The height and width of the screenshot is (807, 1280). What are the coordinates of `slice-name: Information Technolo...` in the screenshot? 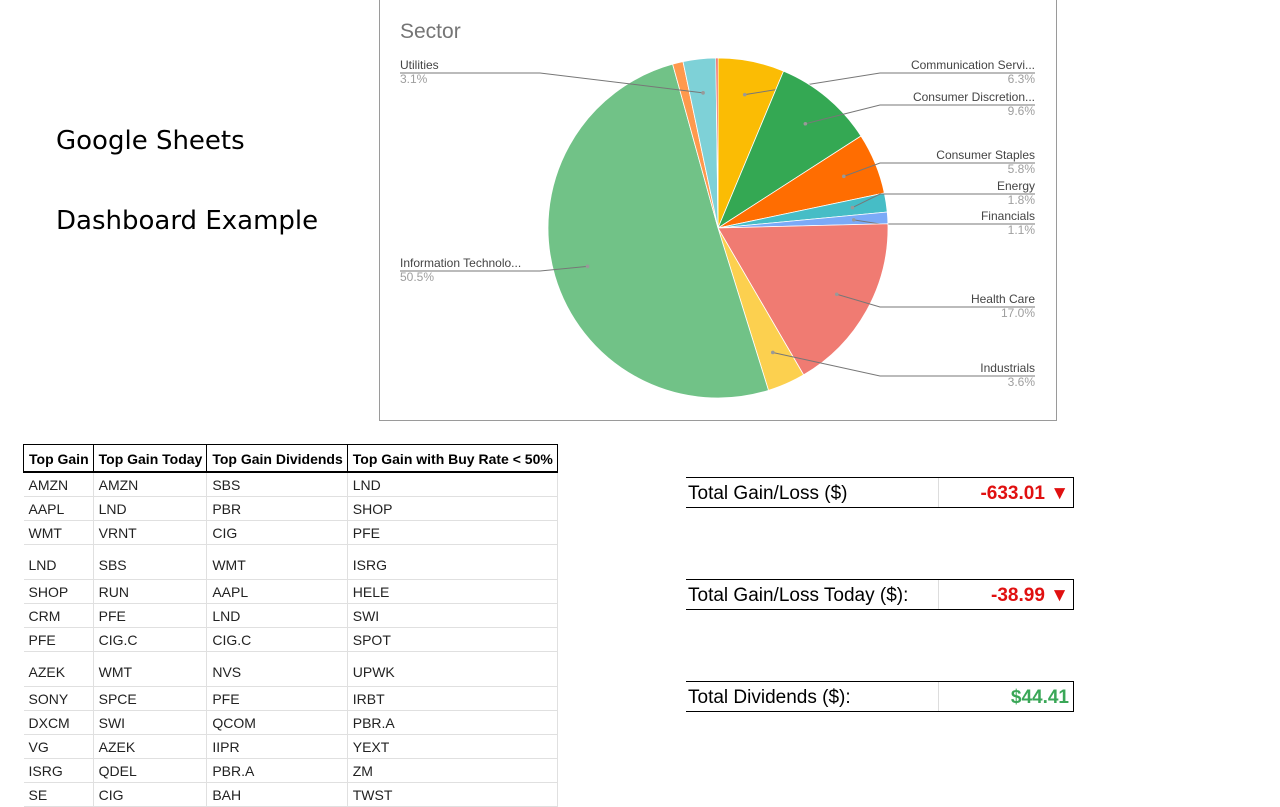 It's located at (461, 263).